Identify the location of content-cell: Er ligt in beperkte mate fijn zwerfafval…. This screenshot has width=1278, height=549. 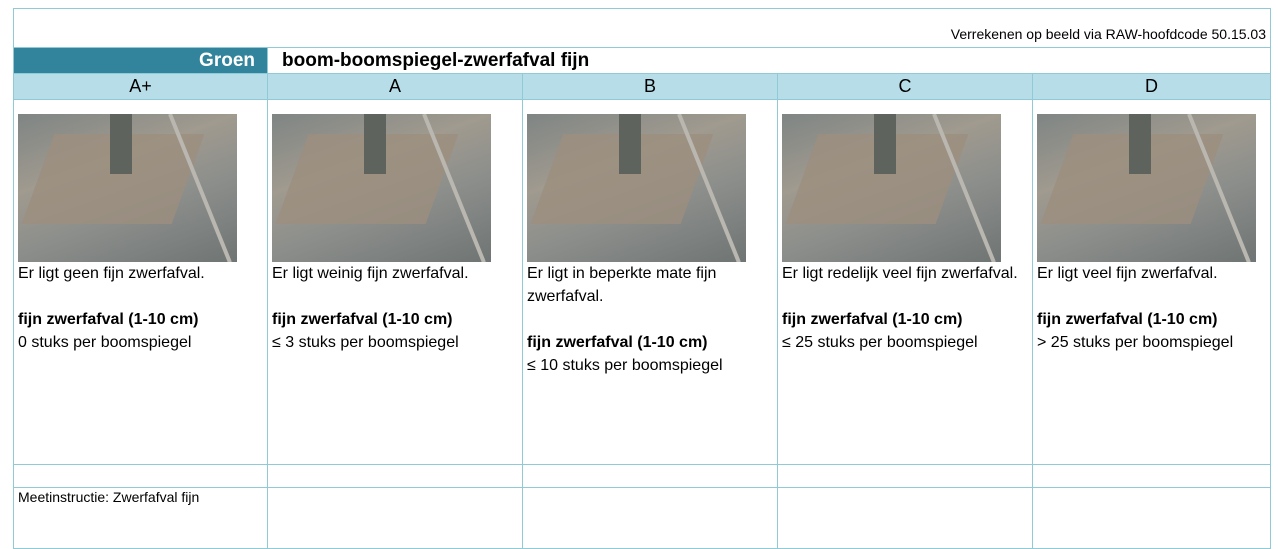
(650, 282).